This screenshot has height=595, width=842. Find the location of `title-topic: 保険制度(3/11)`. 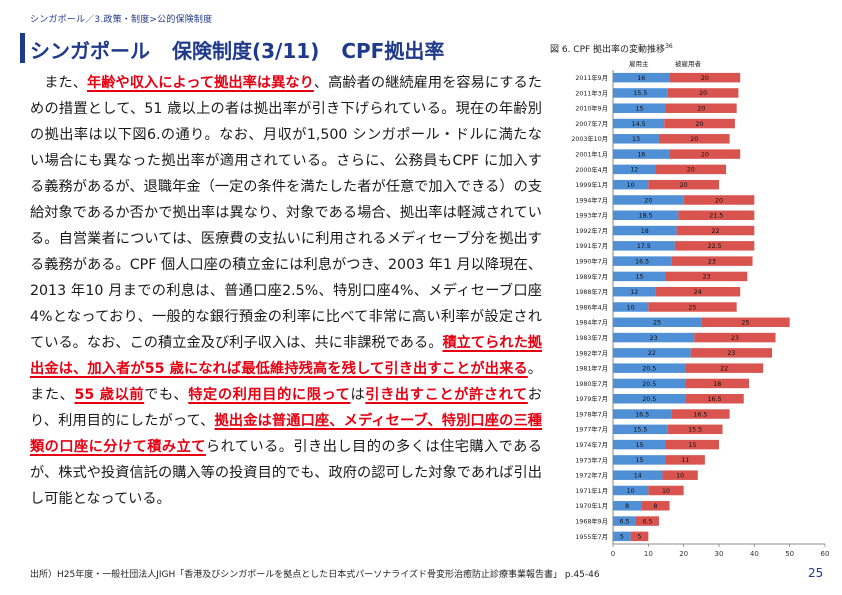

title-topic: 保険制度(3/11) is located at coordinates (246, 51).